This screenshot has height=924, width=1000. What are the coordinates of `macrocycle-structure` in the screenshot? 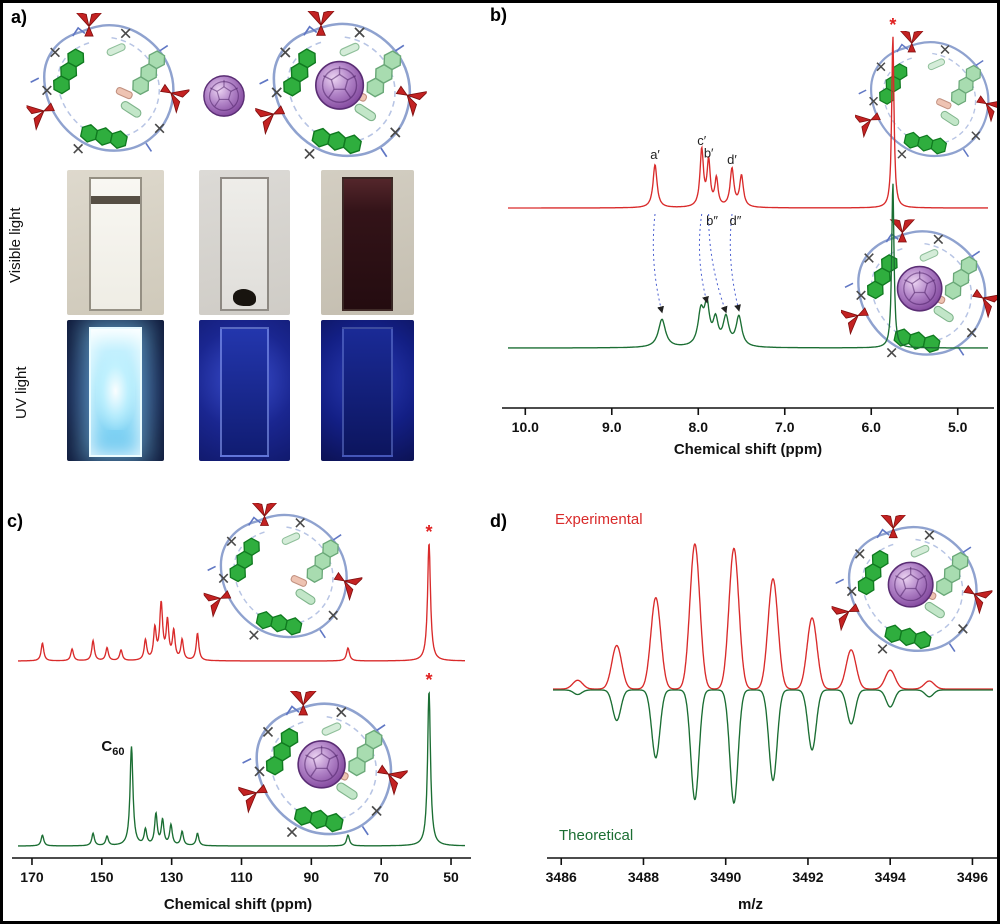 It's located at (108, 89).